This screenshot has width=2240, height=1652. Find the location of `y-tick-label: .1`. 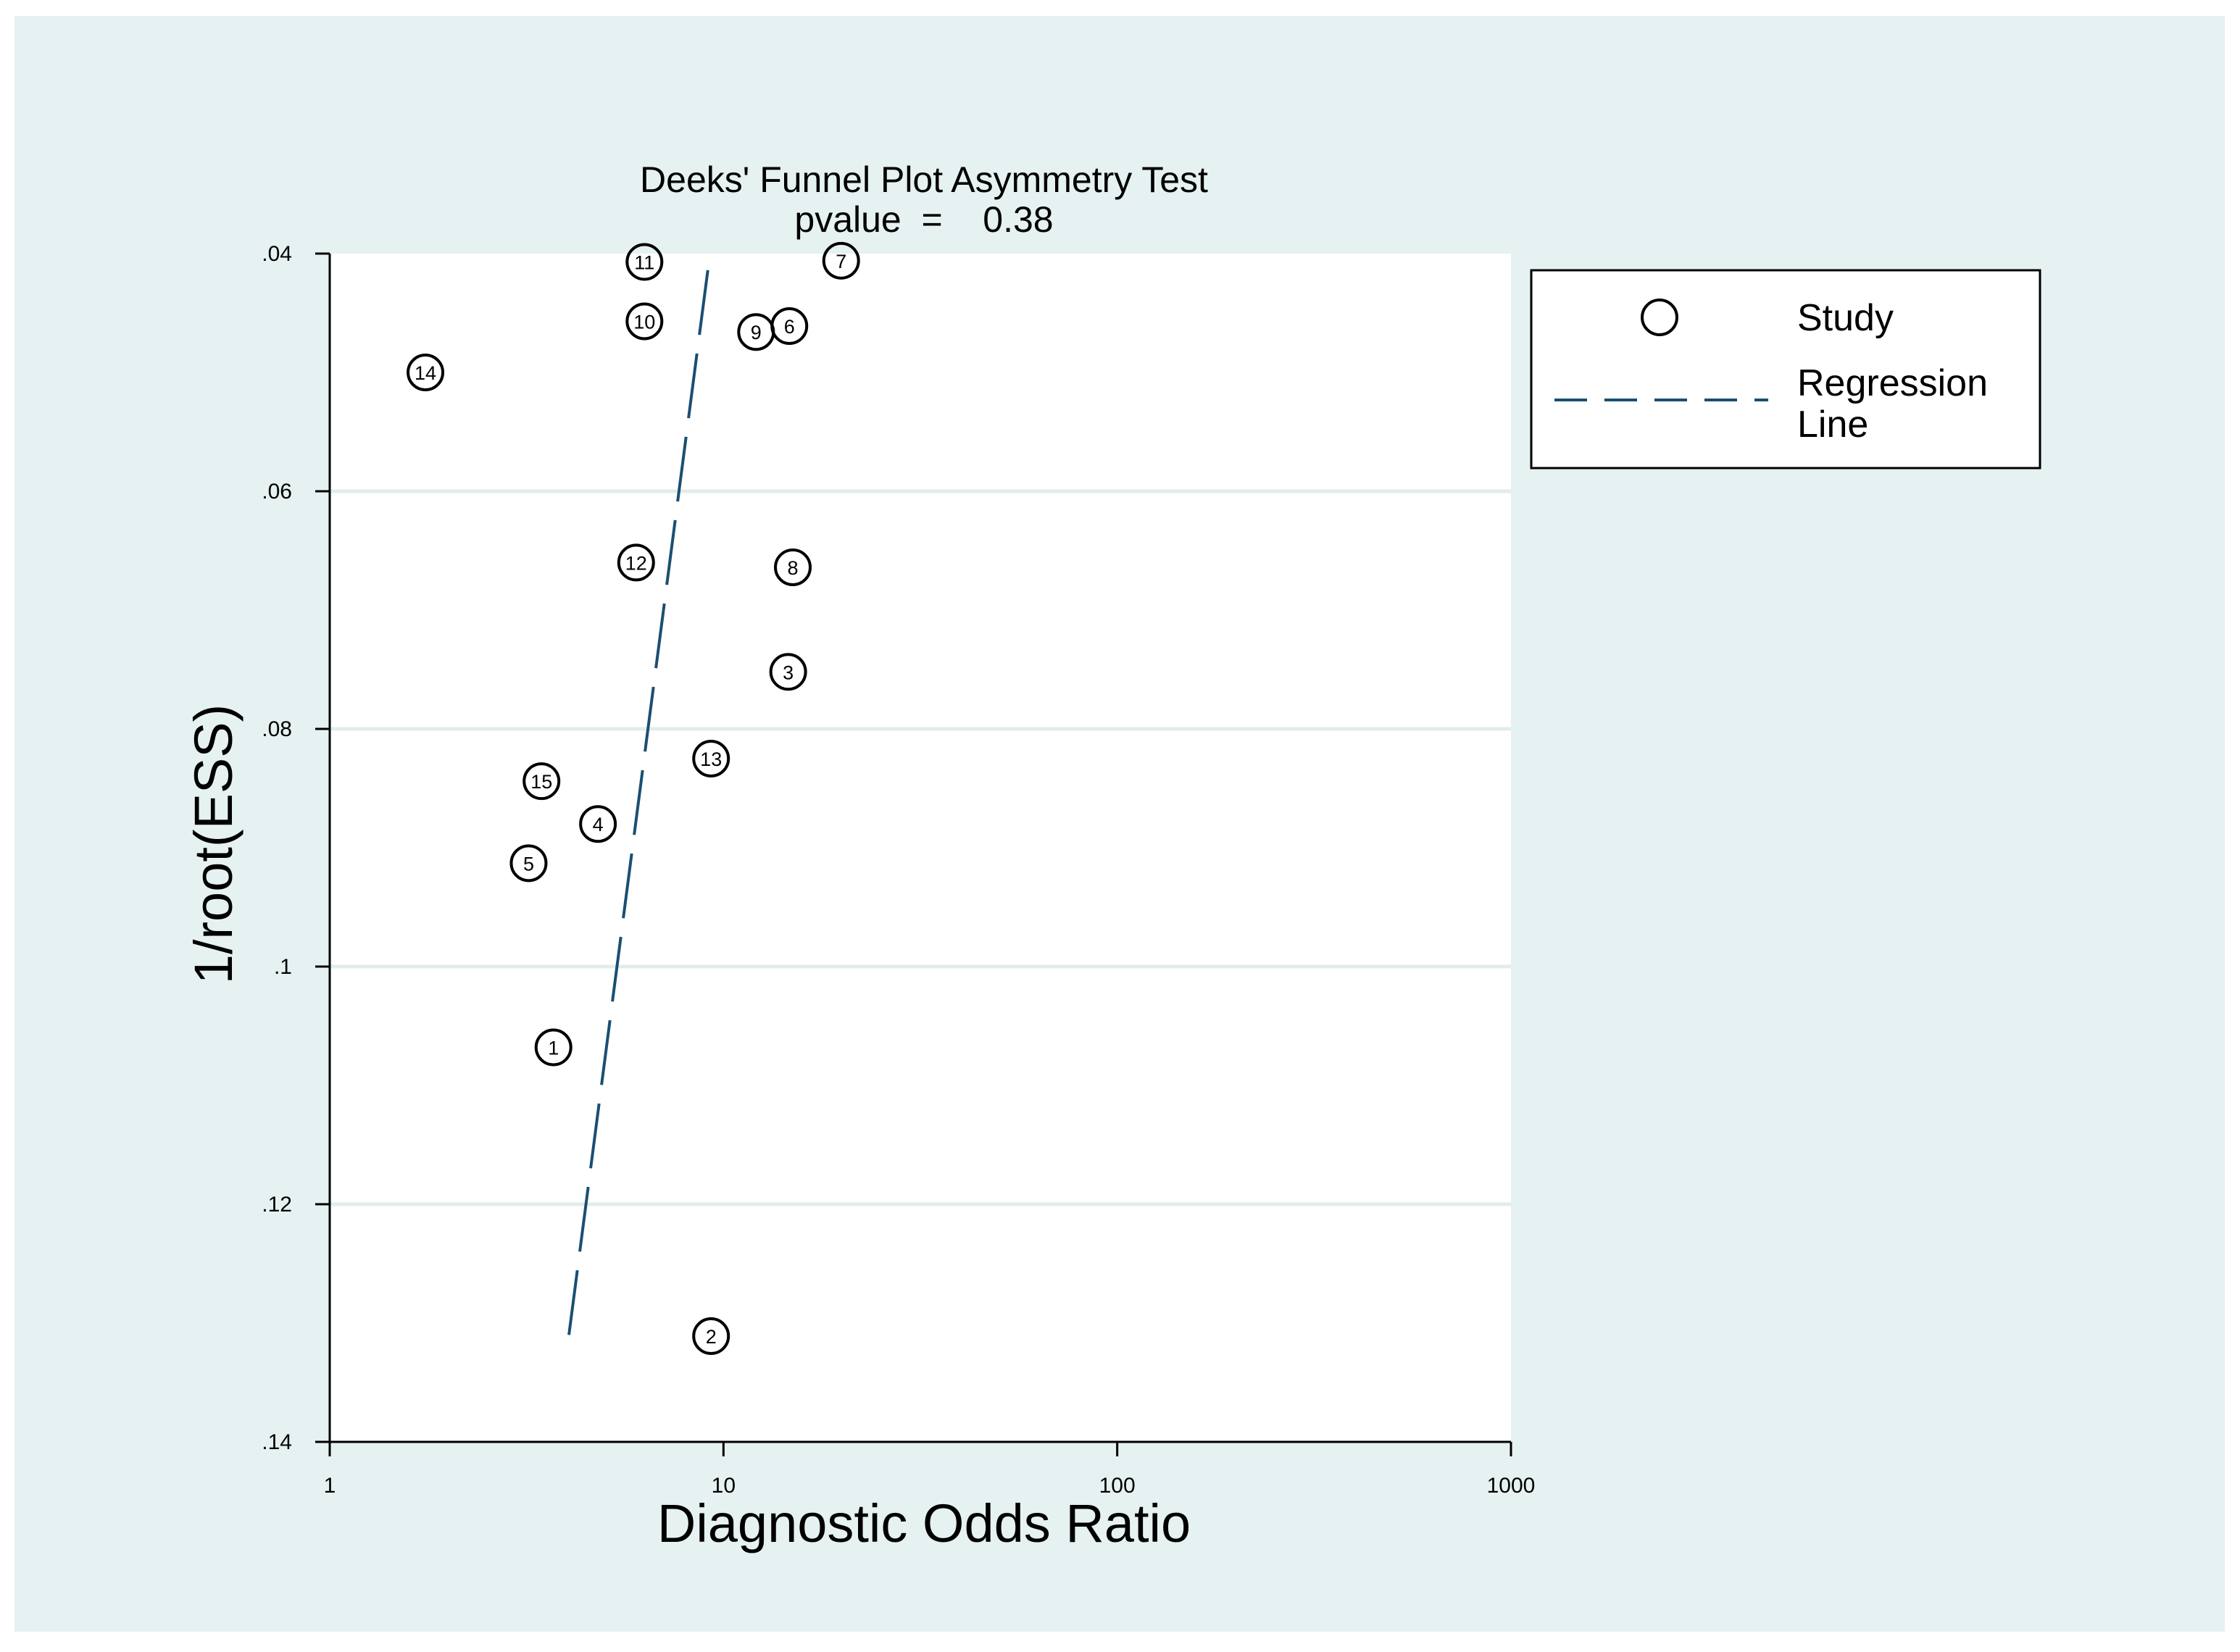

y-tick-label: .1 is located at coordinates (283, 967).